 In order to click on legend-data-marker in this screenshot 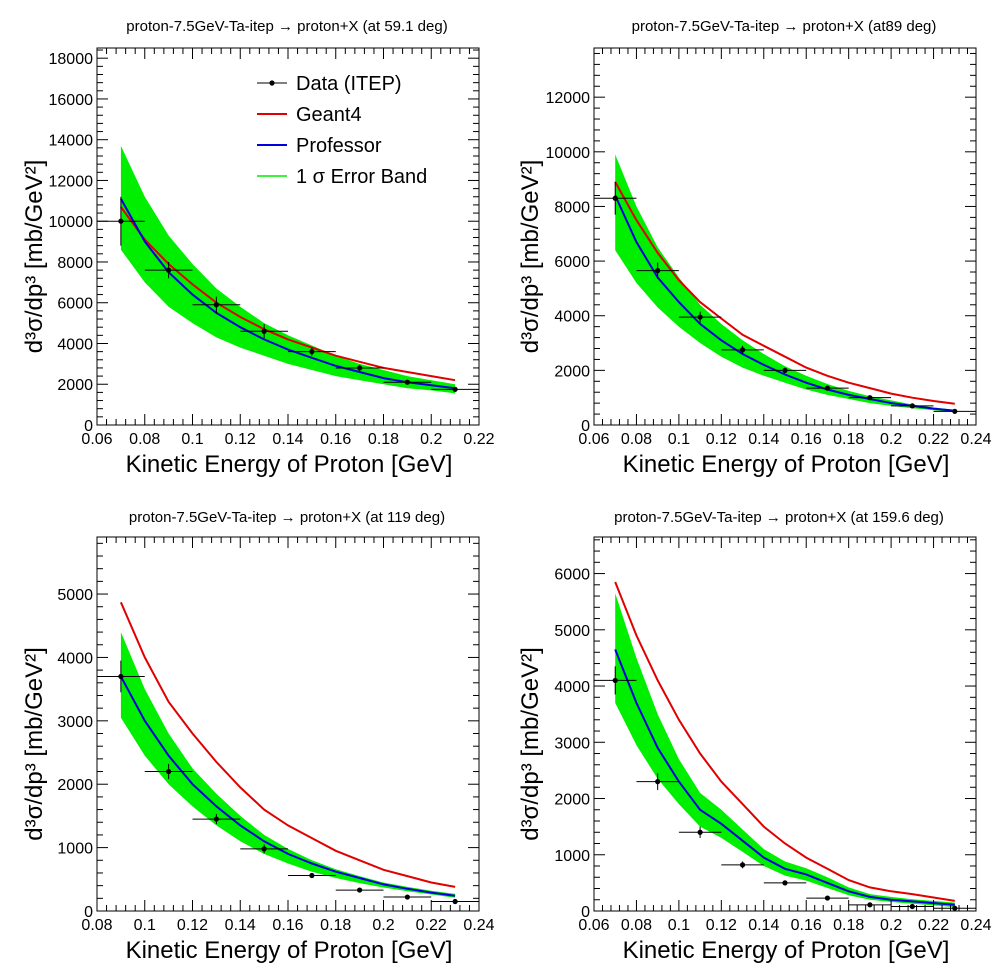, I will do `click(272, 83)`.